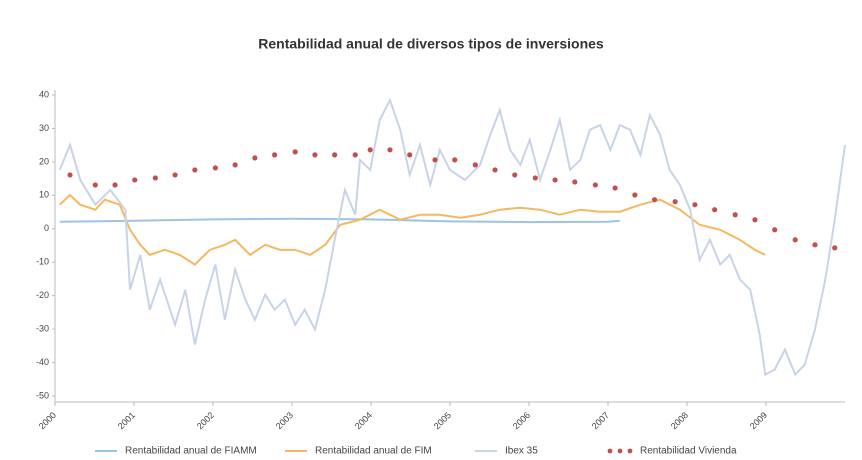  Describe the element at coordinates (521, 420) in the screenshot. I see `x-tick-label: 2006` at that location.